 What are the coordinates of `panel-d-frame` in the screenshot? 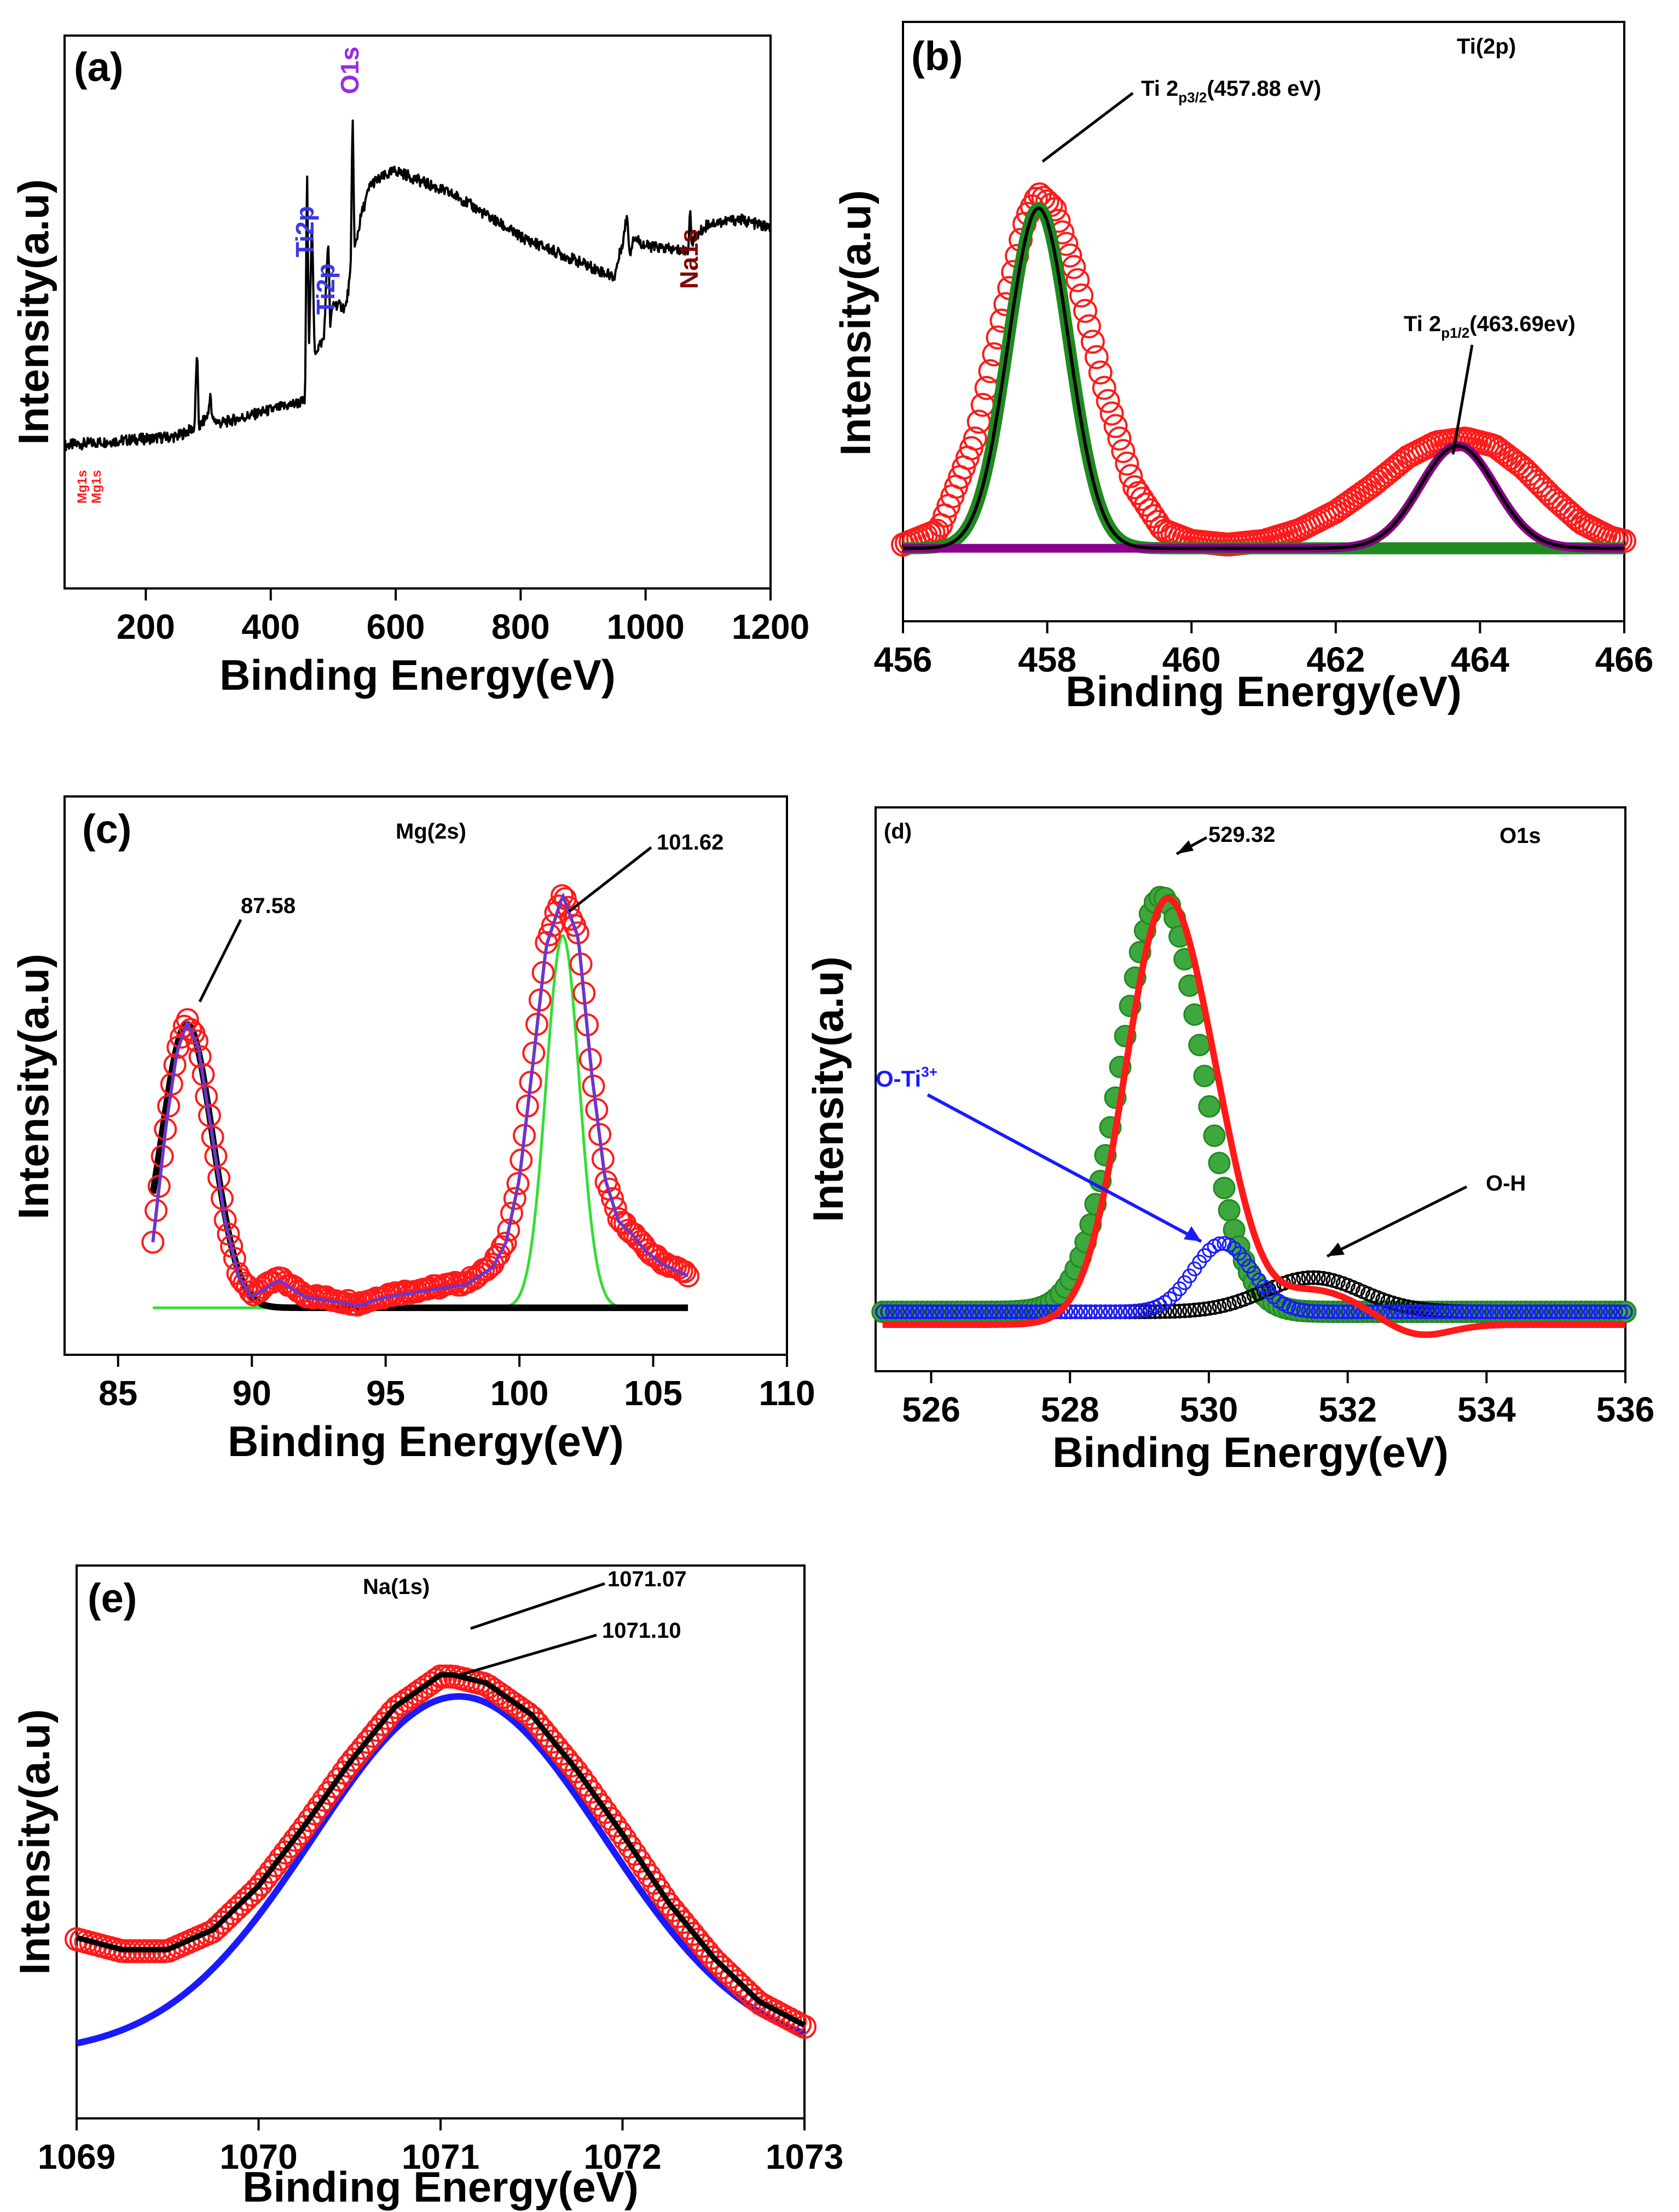 It's located at (1250, 1089).